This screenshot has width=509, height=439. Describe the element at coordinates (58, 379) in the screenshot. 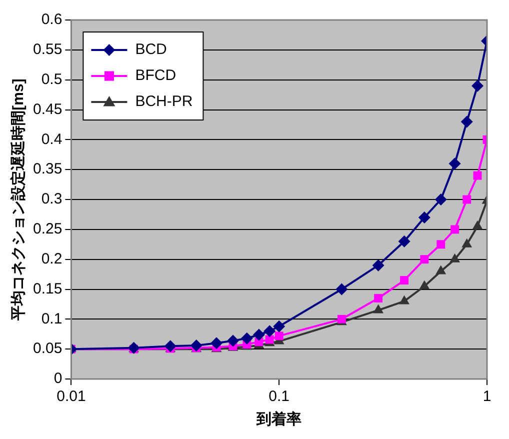

I see `y-tick-label: 0` at that location.